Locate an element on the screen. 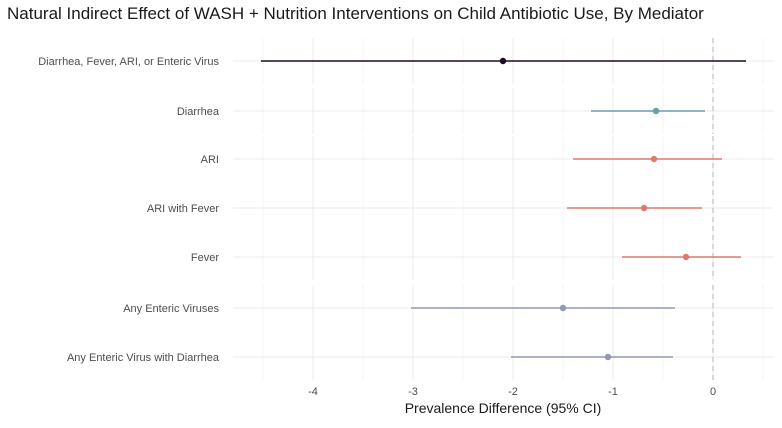 The height and width of the screenshot is (428, 782). row-label: Diarrhea is located at coordinates (198, 112).